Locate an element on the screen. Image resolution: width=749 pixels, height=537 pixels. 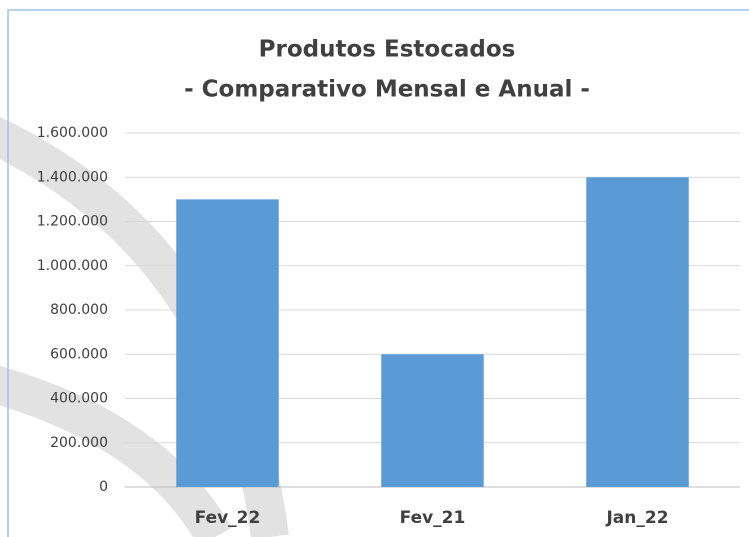
y-tick-label: 1.400.000 is located at coordinates (72, 177).